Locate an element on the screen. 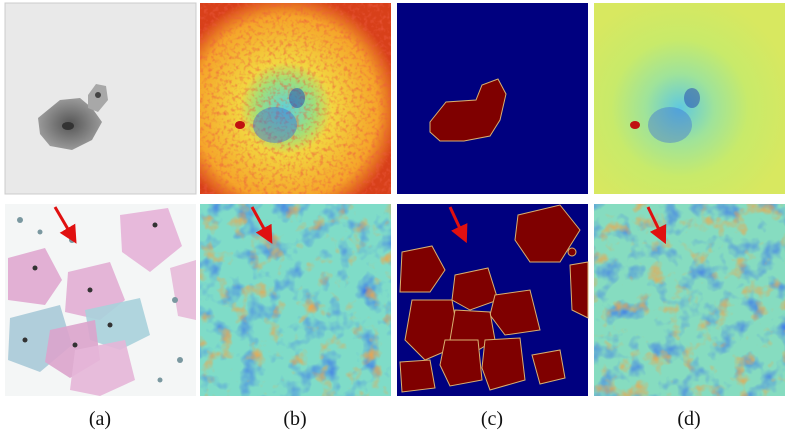  panel-label: (d) is located at coordinates (688, 419).